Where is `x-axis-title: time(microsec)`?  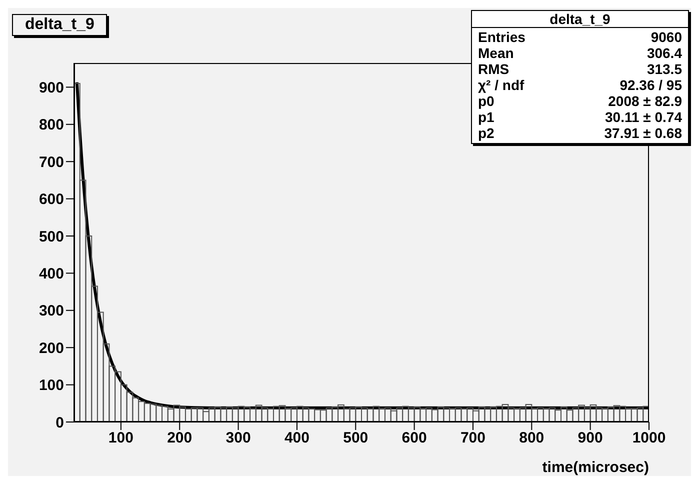
x-axis-title: time(microsec) is located at coordinates (595, 467).